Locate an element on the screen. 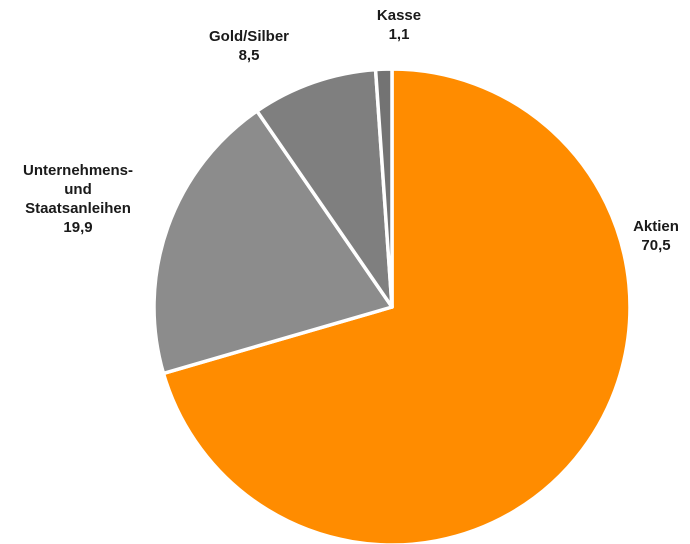 The image size is (690, 544). slice-label-unternehmens-und-staatsanleihen: Unternehmens-und Staatsanleihen 19,9 is located at coordinates (78, 199).